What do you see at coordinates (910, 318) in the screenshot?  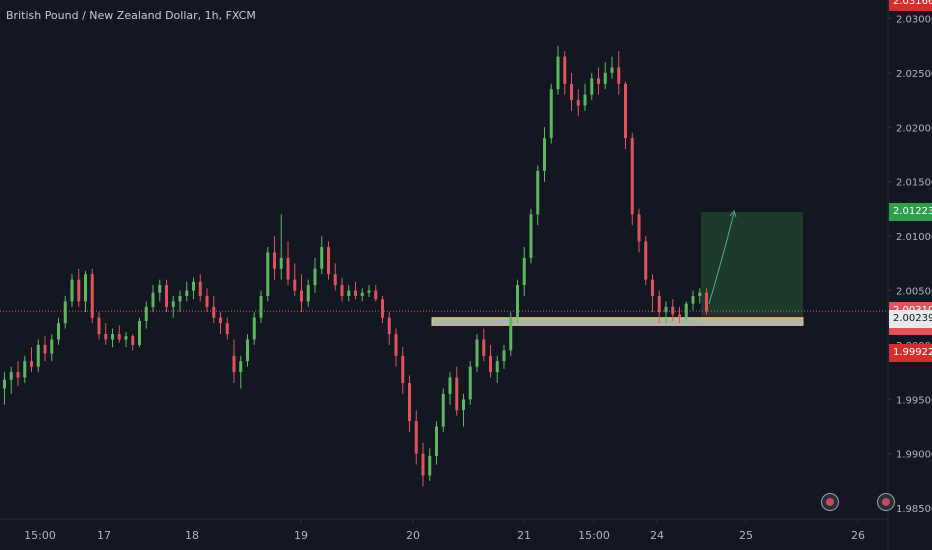 I see `price-badge-entry: 2.00239` at bounding box center [910, 318].